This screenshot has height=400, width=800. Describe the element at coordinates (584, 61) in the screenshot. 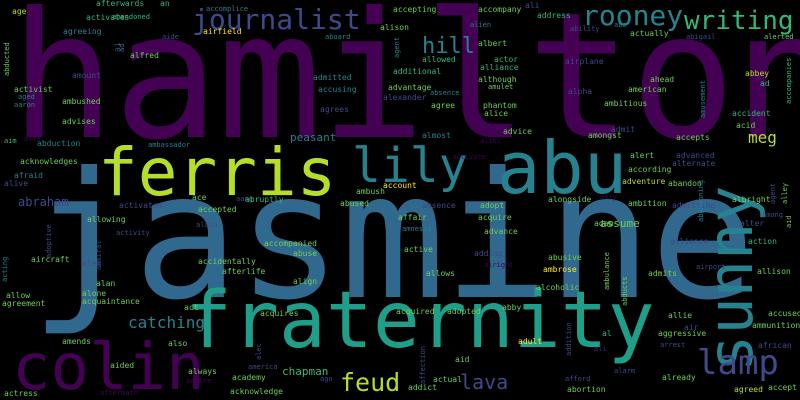

I see `word-airplane: airplane` at that location.